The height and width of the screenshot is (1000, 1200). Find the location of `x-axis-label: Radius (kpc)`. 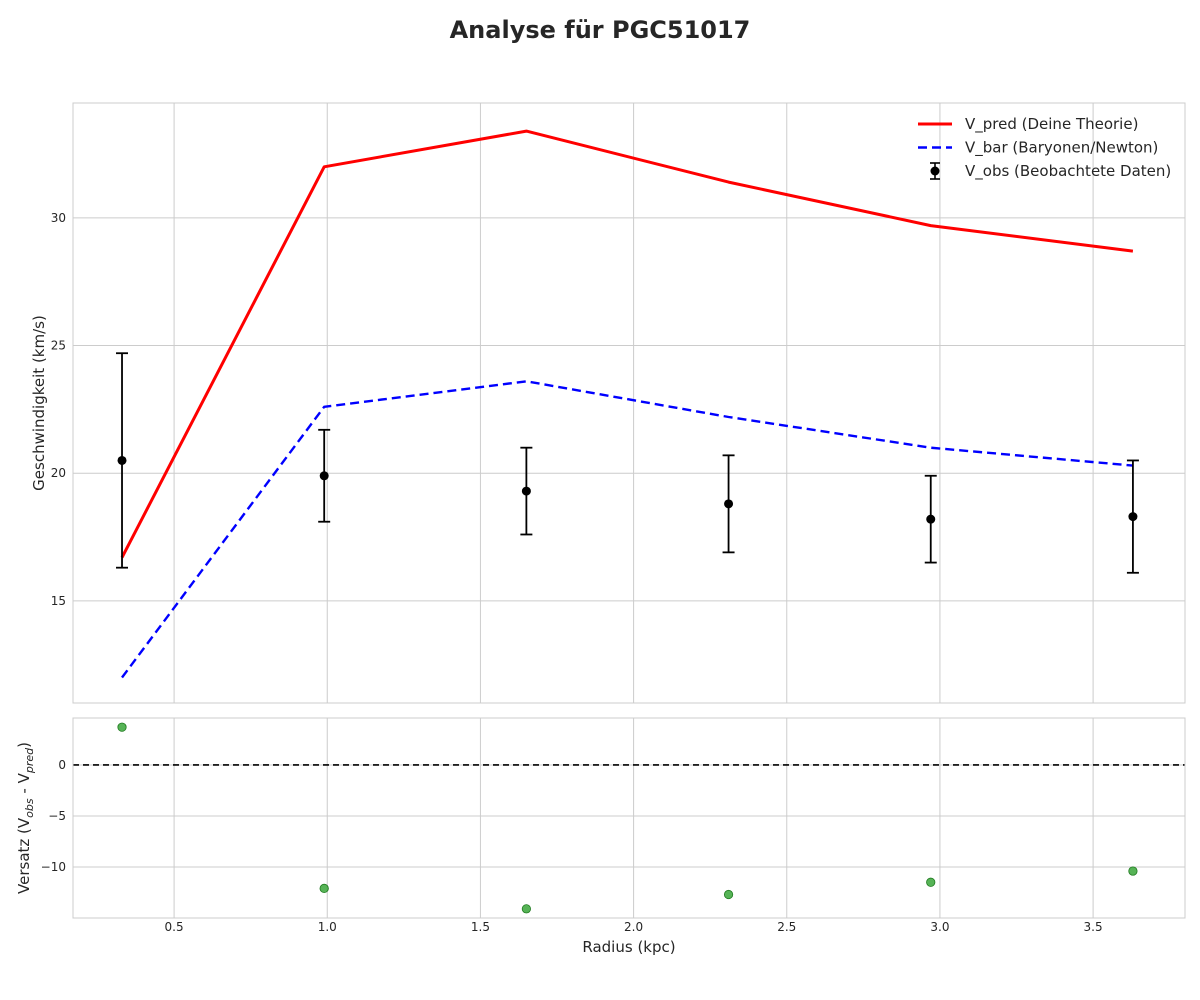

x-axis-label: Radius (kpc) is located at coordinates (628, 947).